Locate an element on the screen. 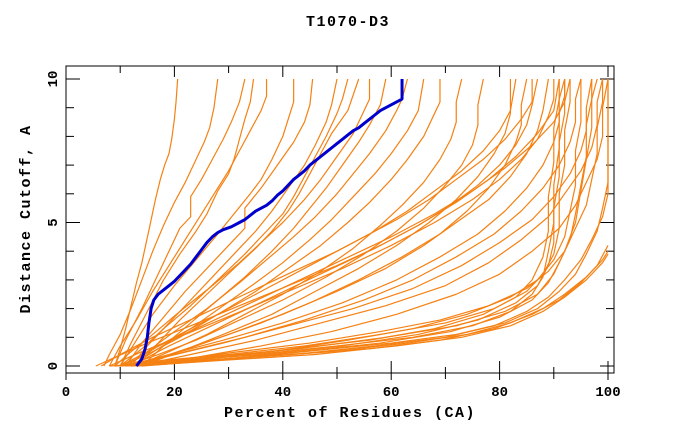 The height and width of the screenshot is (440, 680). y-tick-labels: 0 5 10 is located at coordinates (54, 221).